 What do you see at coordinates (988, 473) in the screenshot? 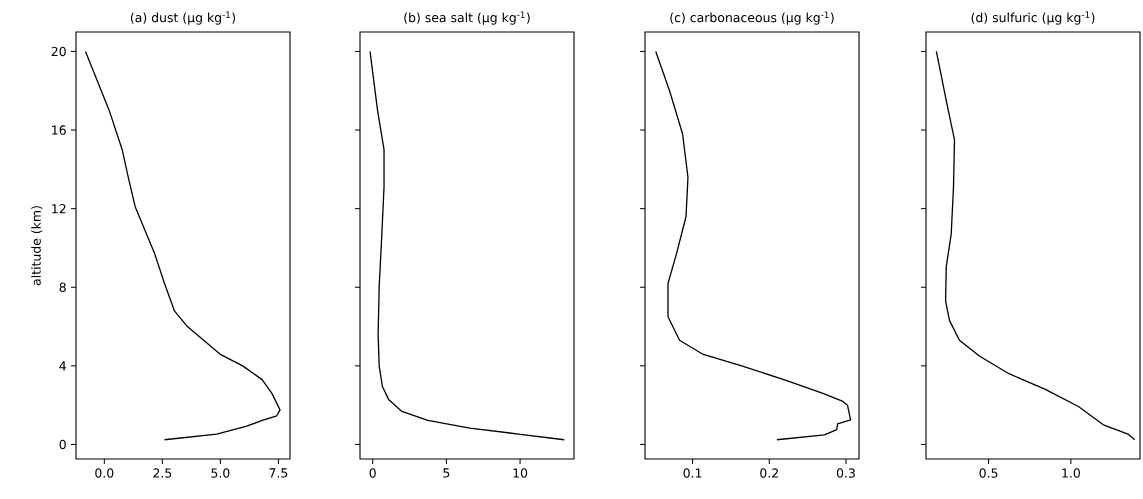
I see `x-tick-label: 0.5` at bounding box center [988, 473].